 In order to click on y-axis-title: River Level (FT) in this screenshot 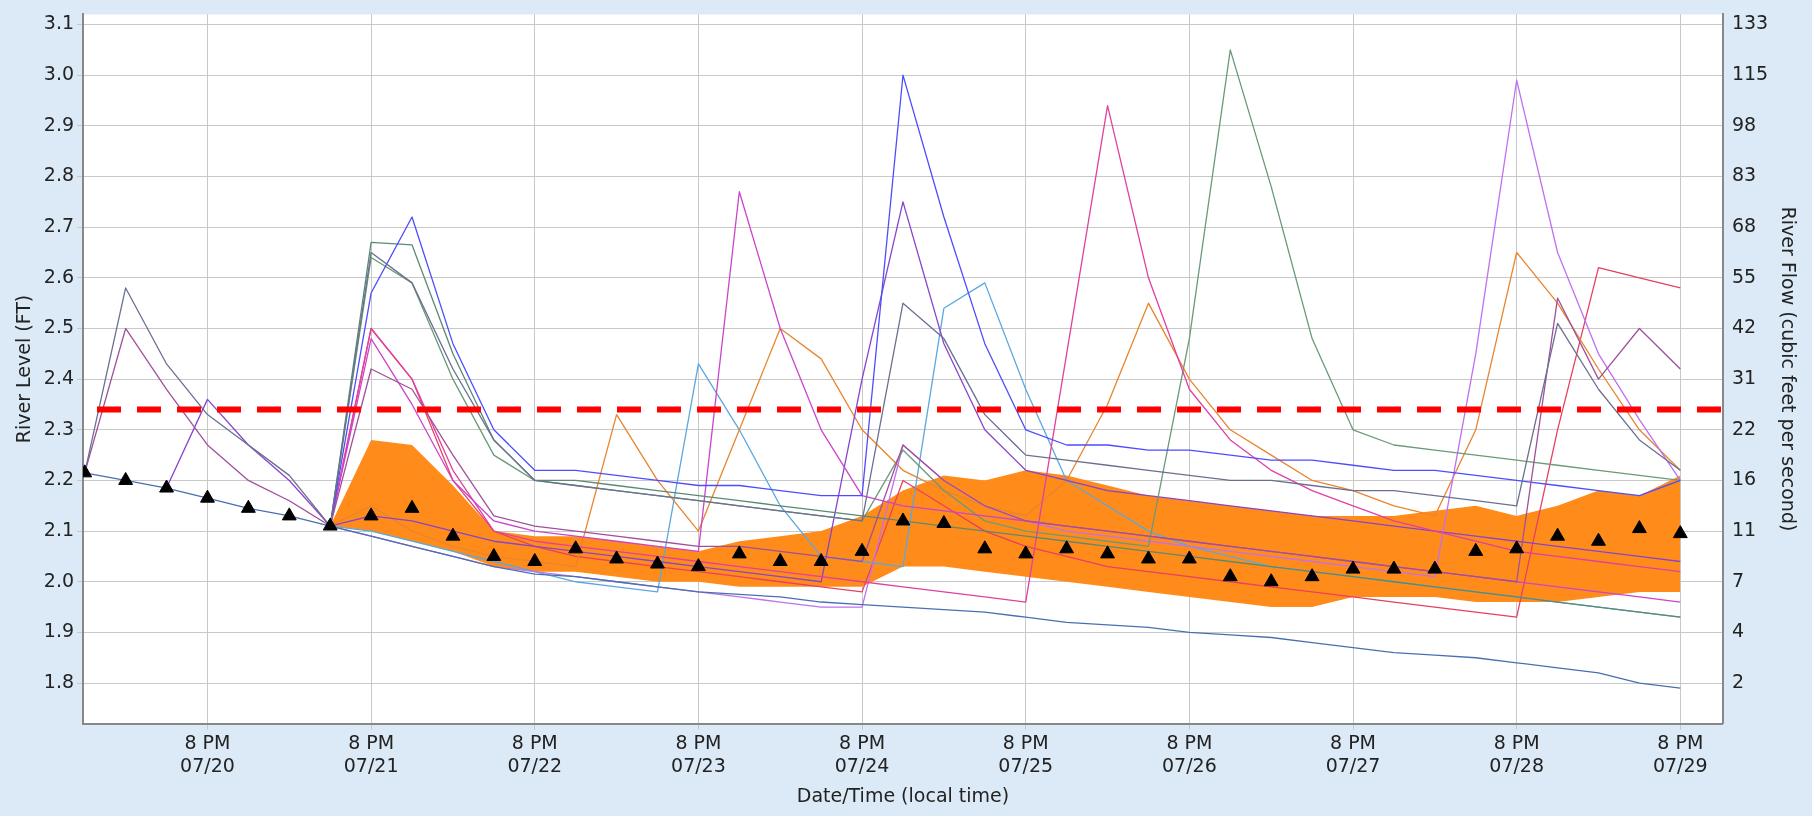, I will do `click(23, 369)`.